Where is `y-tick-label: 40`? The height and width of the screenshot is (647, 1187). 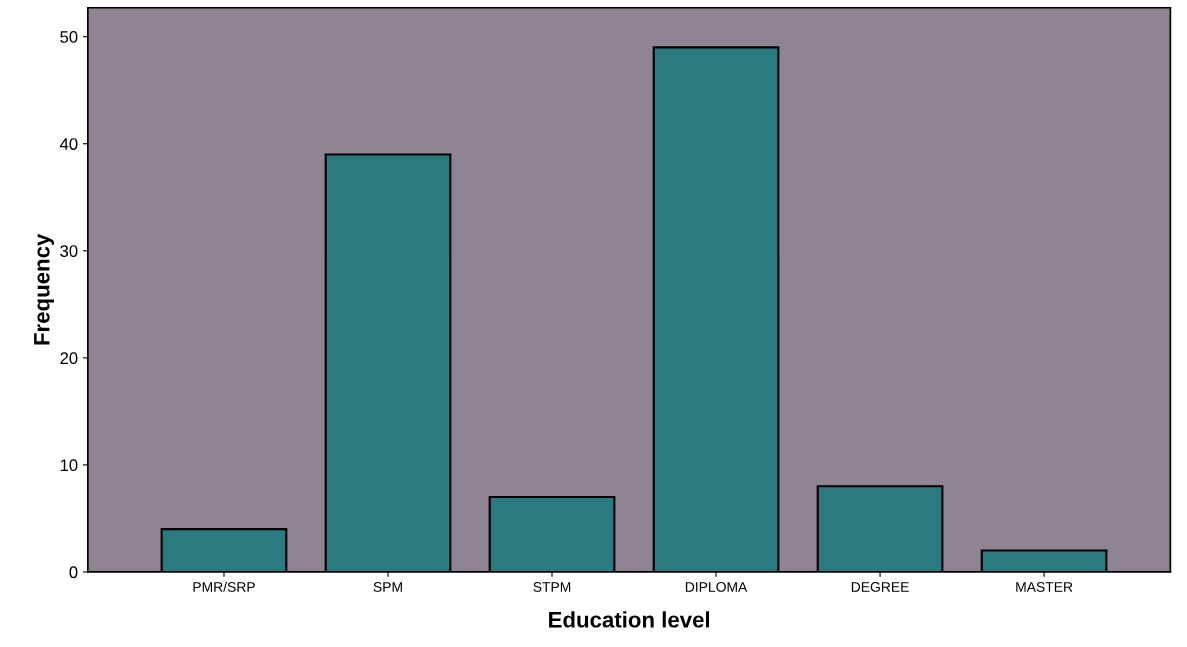 y-tick-label: 40 is located at coordinates (68, 144).